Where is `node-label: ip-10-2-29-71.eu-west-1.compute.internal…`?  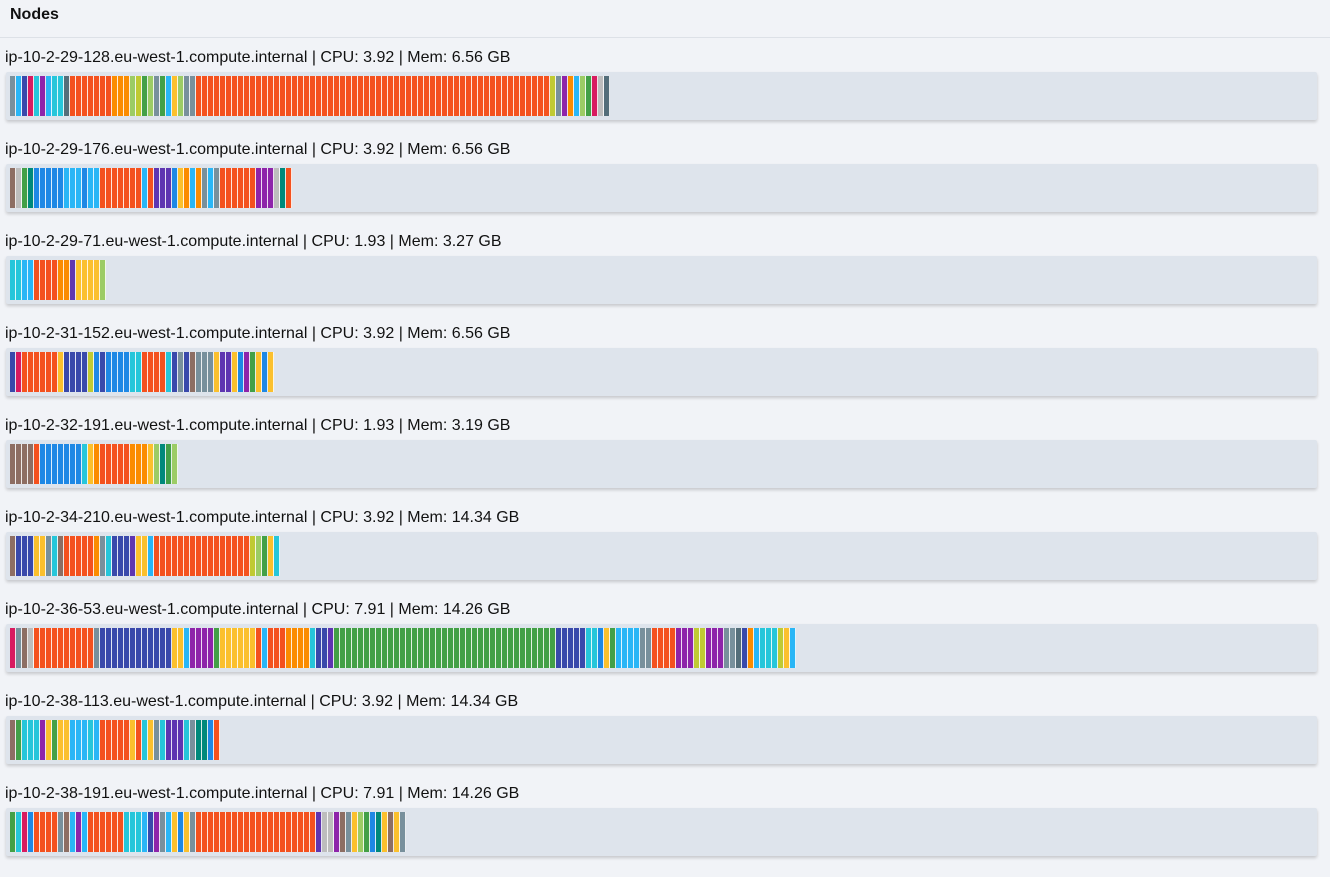 node-label: ip-10-2-29-71.eu-west-1.compute.internal… is located at coordinates (253, 242).